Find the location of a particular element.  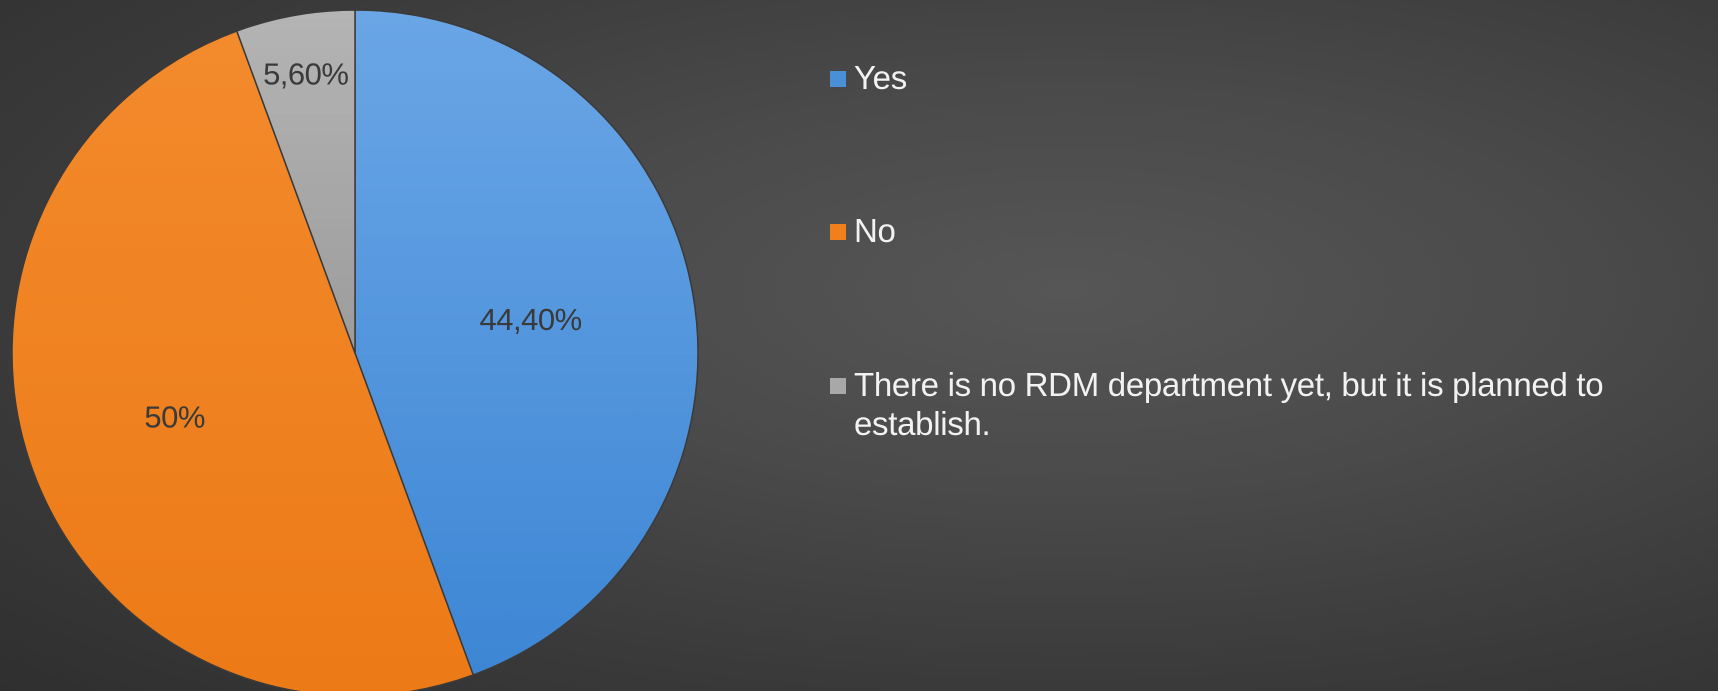

legend-swatch-yes is located at coordinates (838, 79).